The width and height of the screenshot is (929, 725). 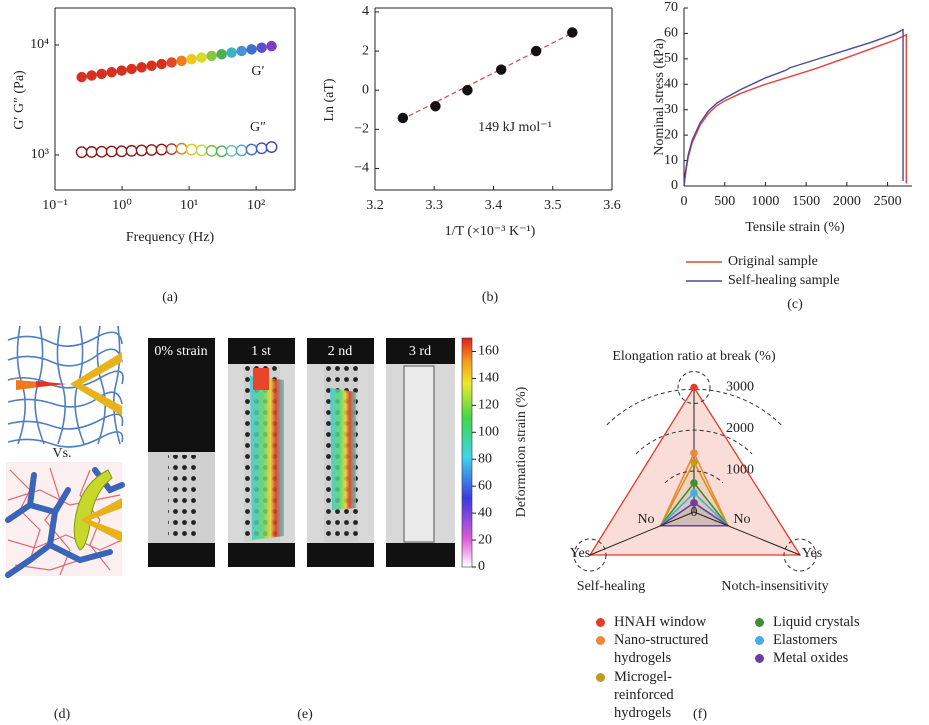 What do you see at coordinates (700, 714) in the screenshot?
I see `panel-label: (f)` at bounding box center [700, 714].